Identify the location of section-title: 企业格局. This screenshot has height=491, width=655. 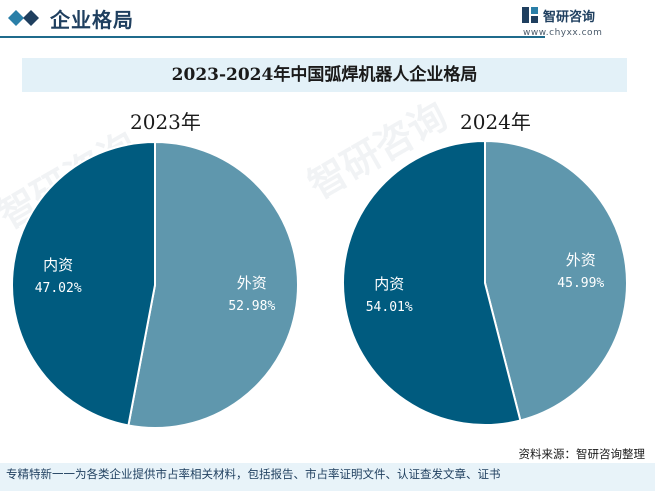
(92, 20).